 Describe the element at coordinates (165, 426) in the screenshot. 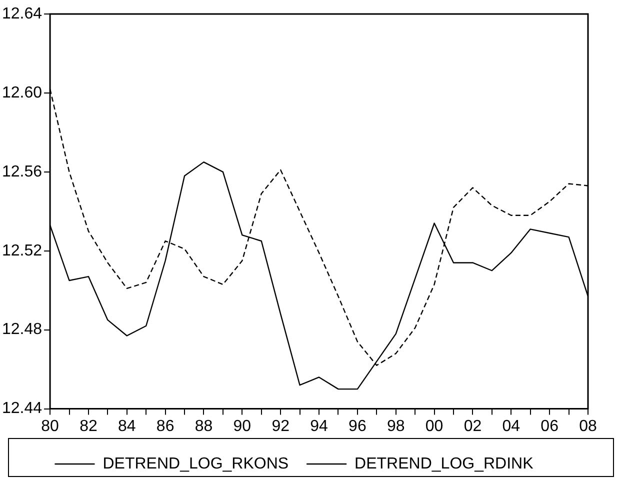

I see `x-tick-label: 86` at that location.